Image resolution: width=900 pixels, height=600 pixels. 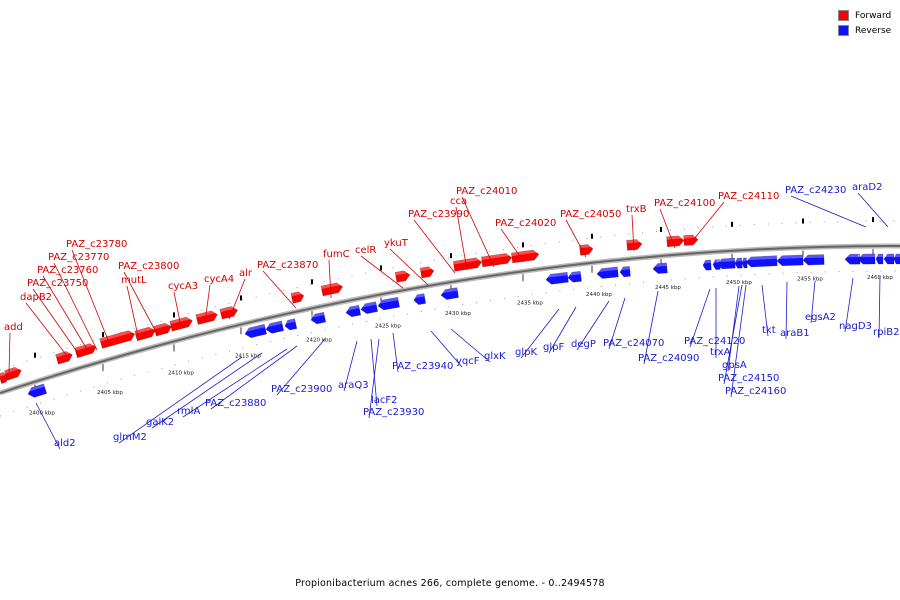 I want to click on scale-tick-label: 2400 kbp, so click(x=42, y=414).